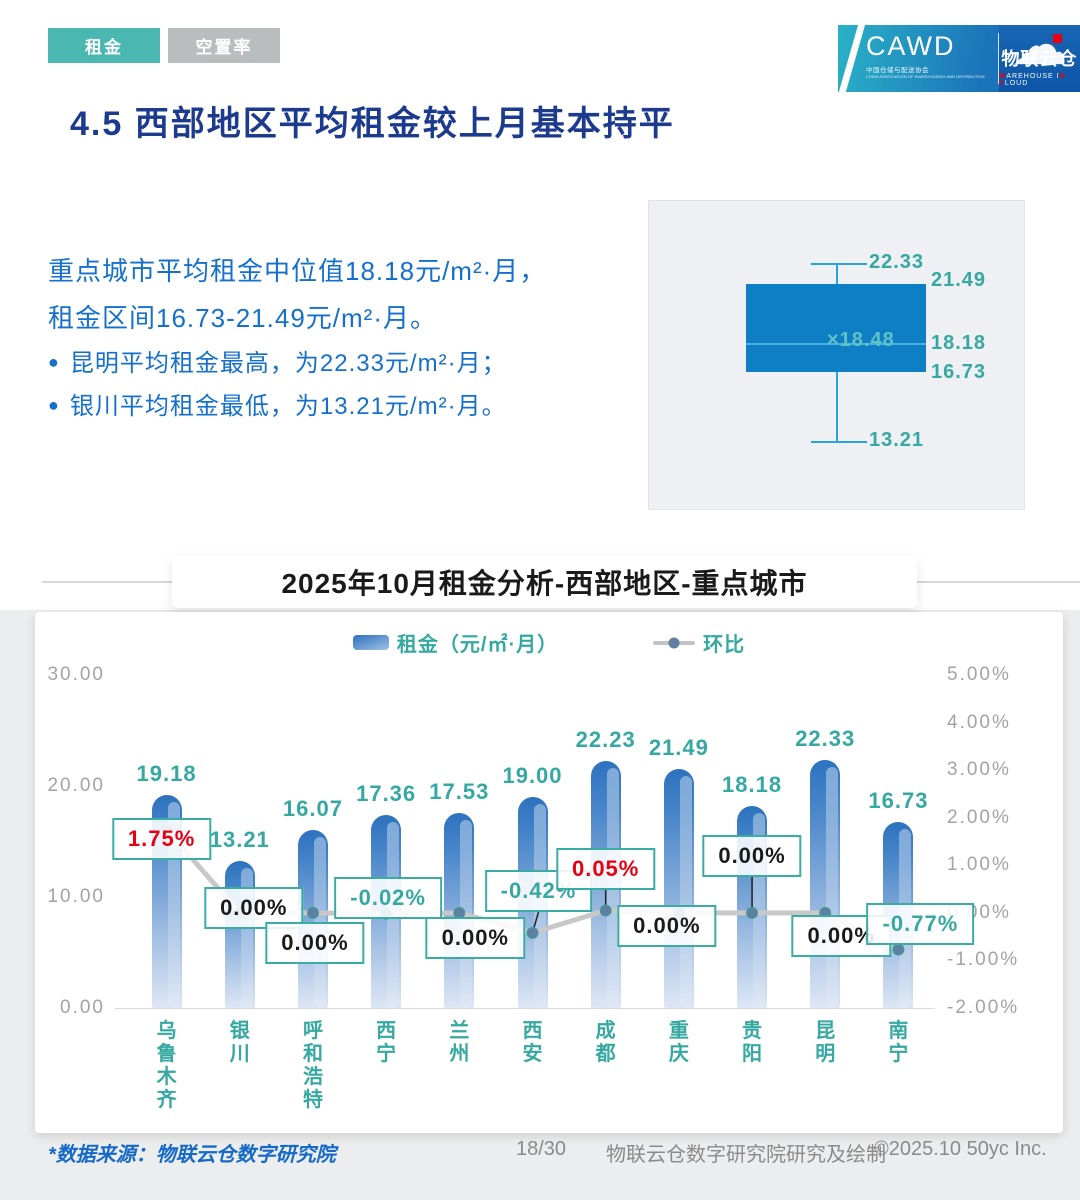 This screenshot has width=1080, height=1200. I want to click on boxplot-bottom-whisker-cap, so click(839, 442).